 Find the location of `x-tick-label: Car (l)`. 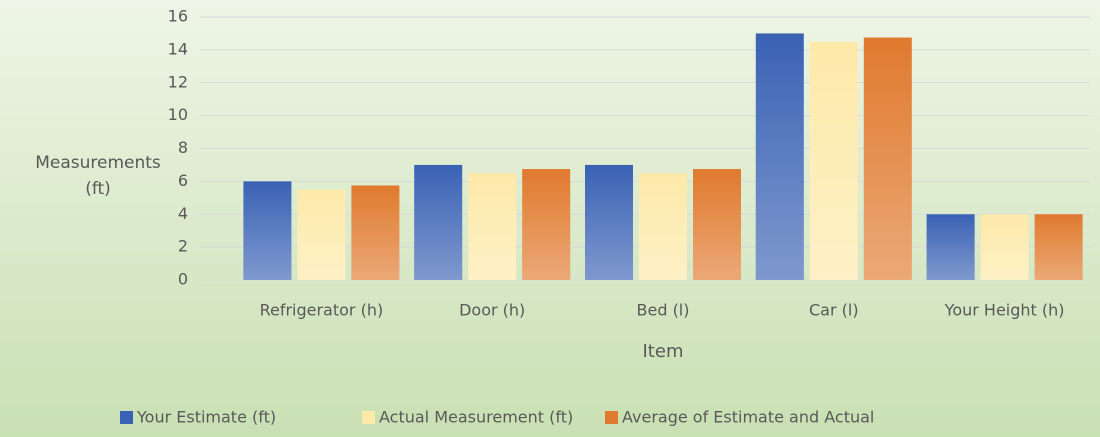

x-tick-label: Car (l) is located at coordinates (834, 310).